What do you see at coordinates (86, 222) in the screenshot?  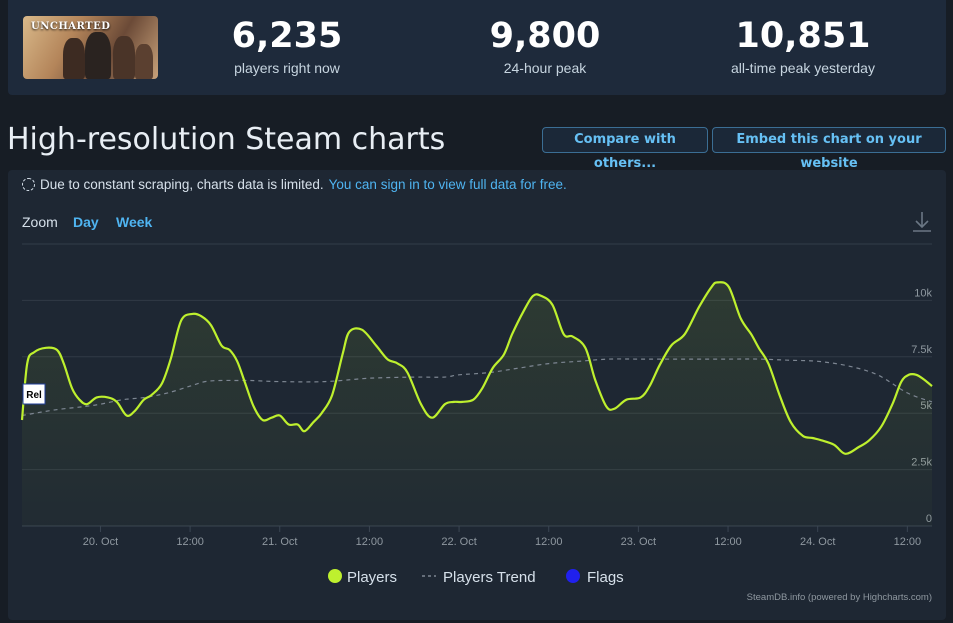 I see `zoom-day-button: Day` at bounding box center [86, 222].